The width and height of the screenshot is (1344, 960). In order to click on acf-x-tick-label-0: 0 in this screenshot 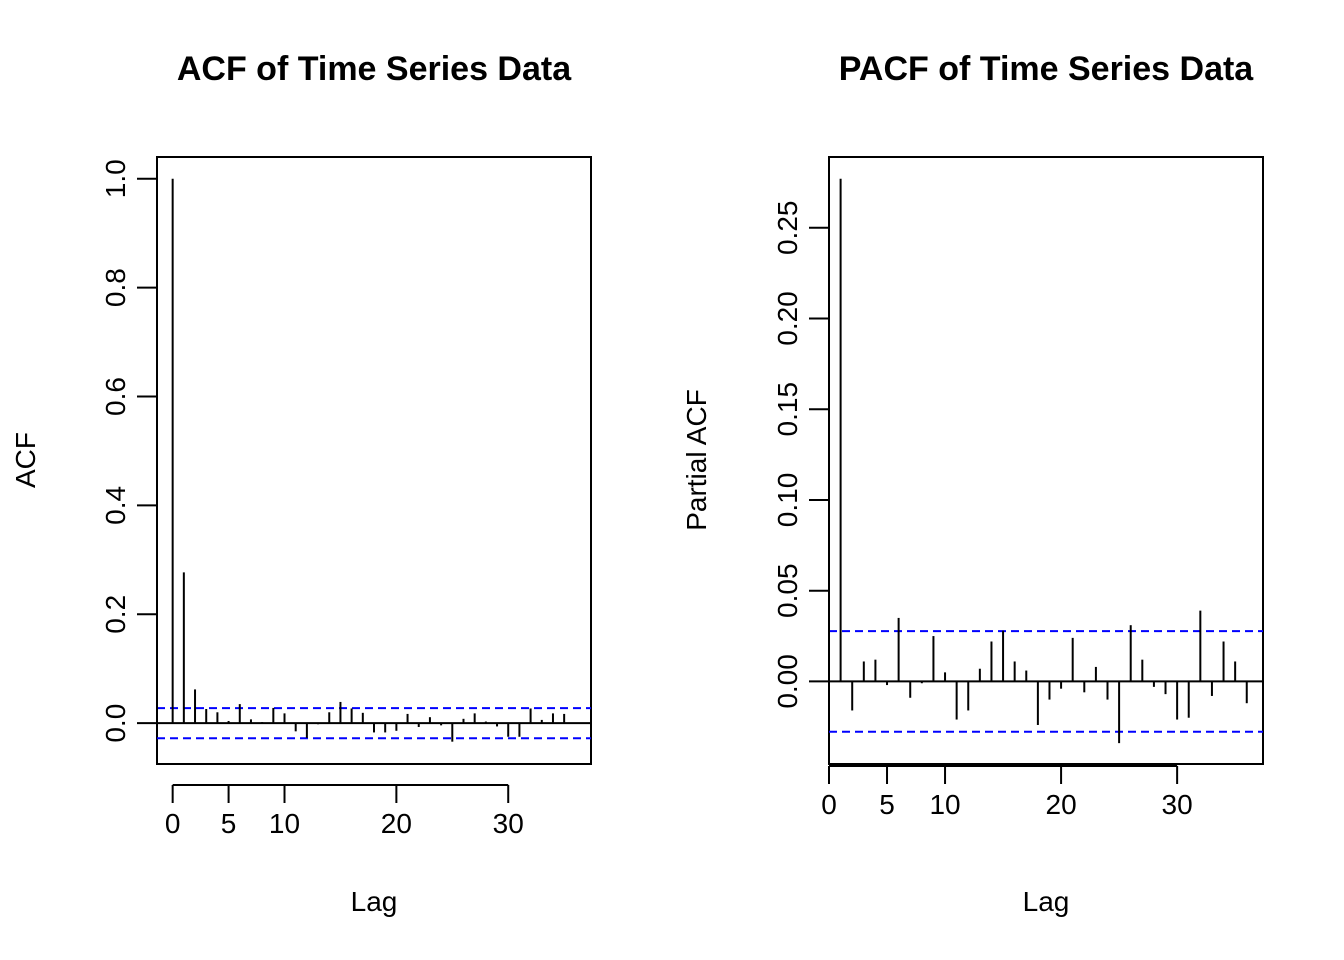, I will do `click(173, 823)`.